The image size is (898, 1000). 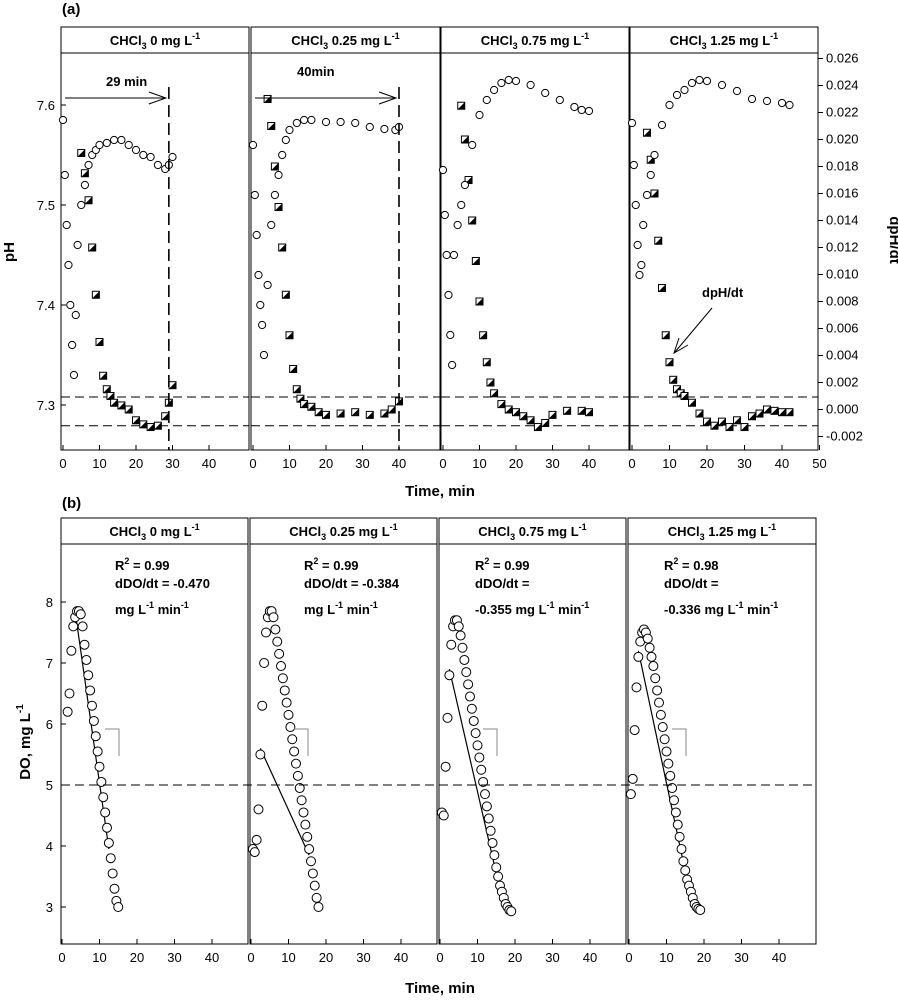 What do you see at coordinates (842, 382) in the screenshot?
I see `right-axis-tick-label: 0.002` at bounding box center [842, 382].